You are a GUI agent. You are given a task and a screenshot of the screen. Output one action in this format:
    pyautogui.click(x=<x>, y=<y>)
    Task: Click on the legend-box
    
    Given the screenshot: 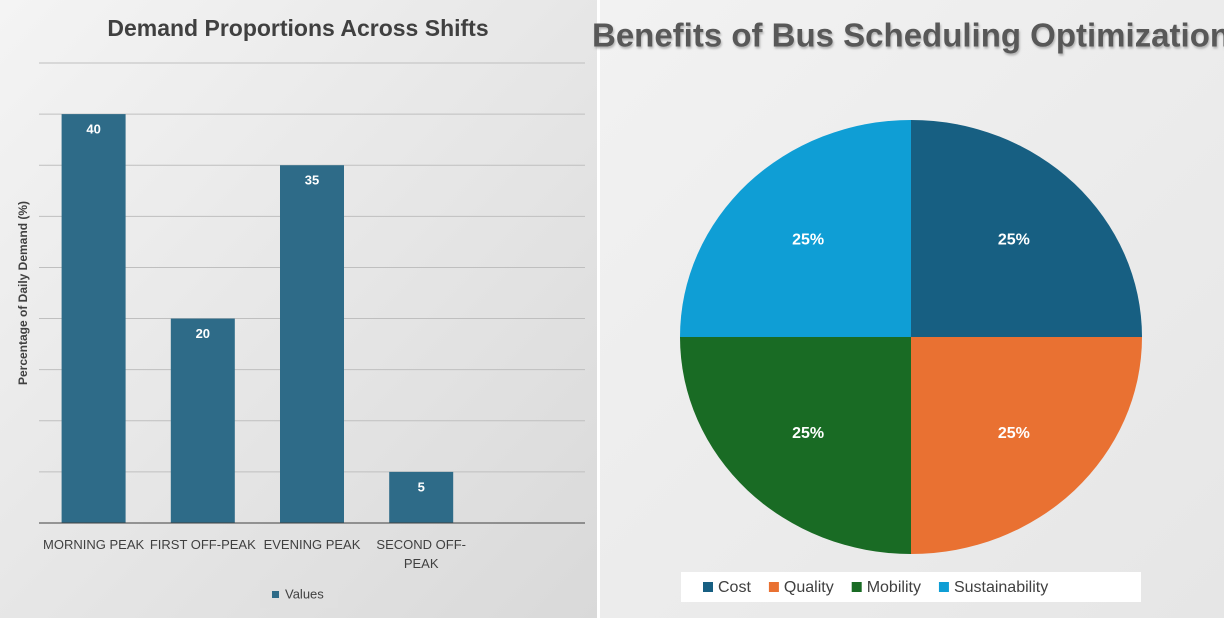 What is the action you would take?
    pyautogui.click(x=911, y=587)
    